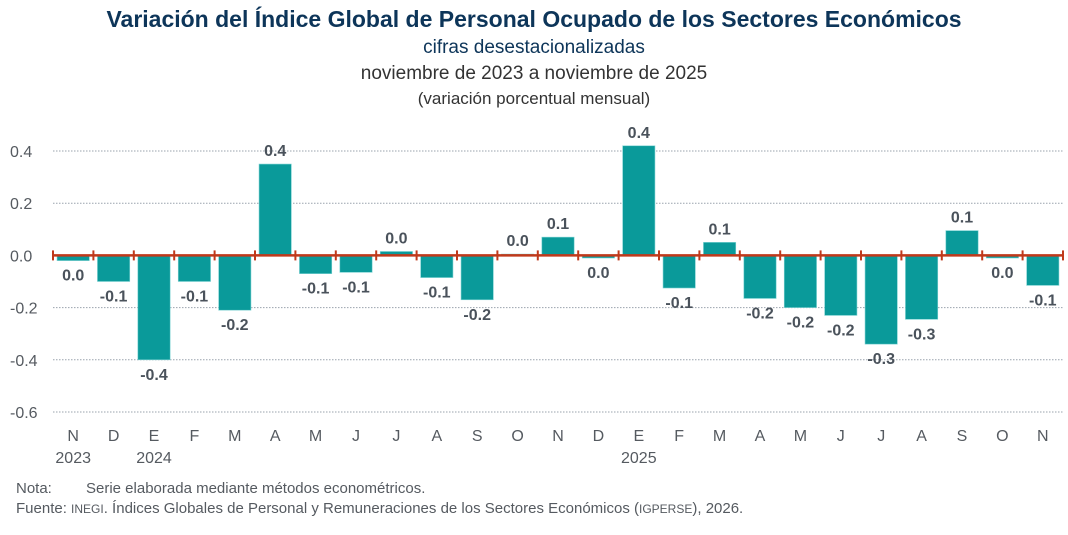  I want to click on year-label: 2025, so click(639, 458).